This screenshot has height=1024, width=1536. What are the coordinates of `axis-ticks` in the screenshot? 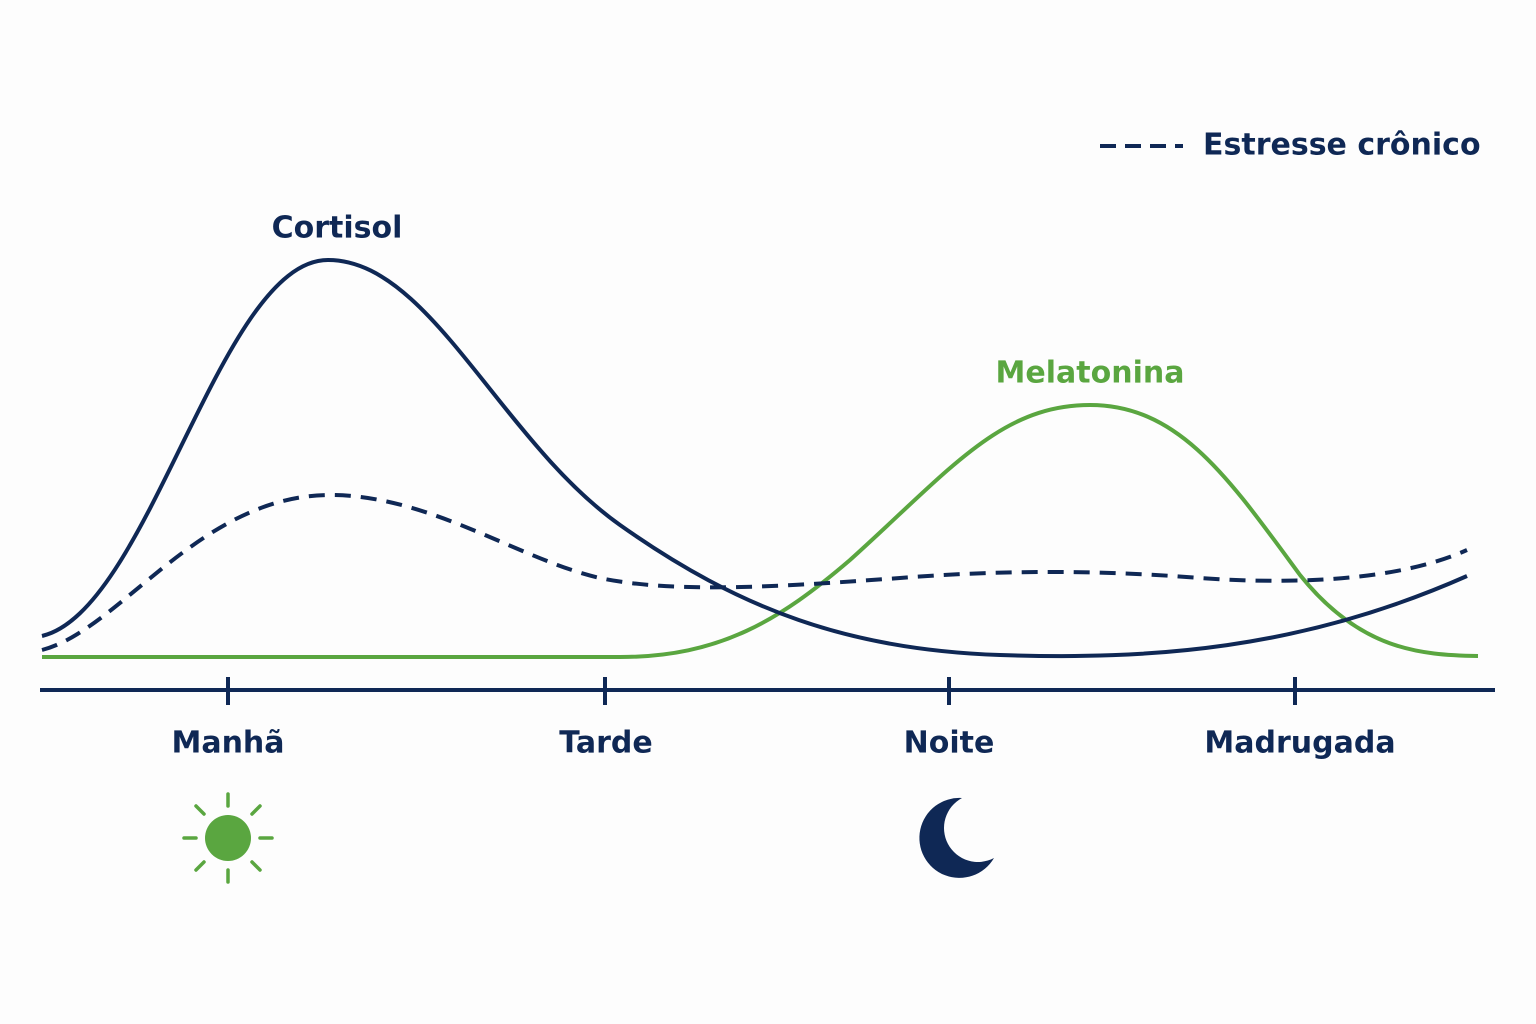 It's located at (761, 691).